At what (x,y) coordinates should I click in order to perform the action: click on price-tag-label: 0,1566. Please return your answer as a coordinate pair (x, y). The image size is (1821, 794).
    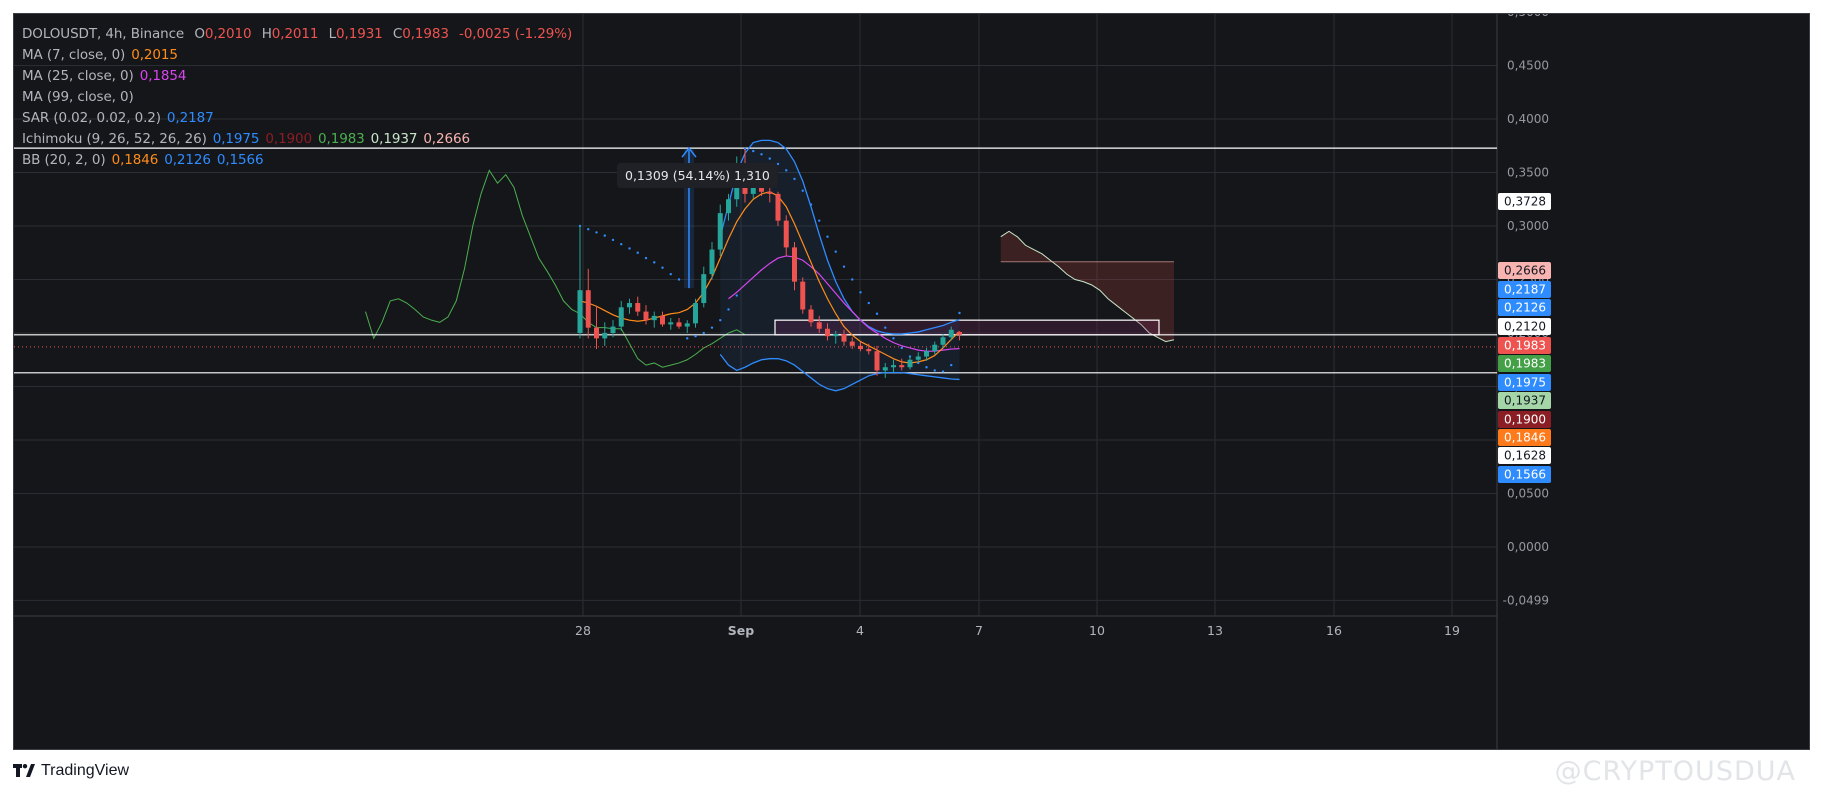
    Looking at the image, I should click on (1525, 475).